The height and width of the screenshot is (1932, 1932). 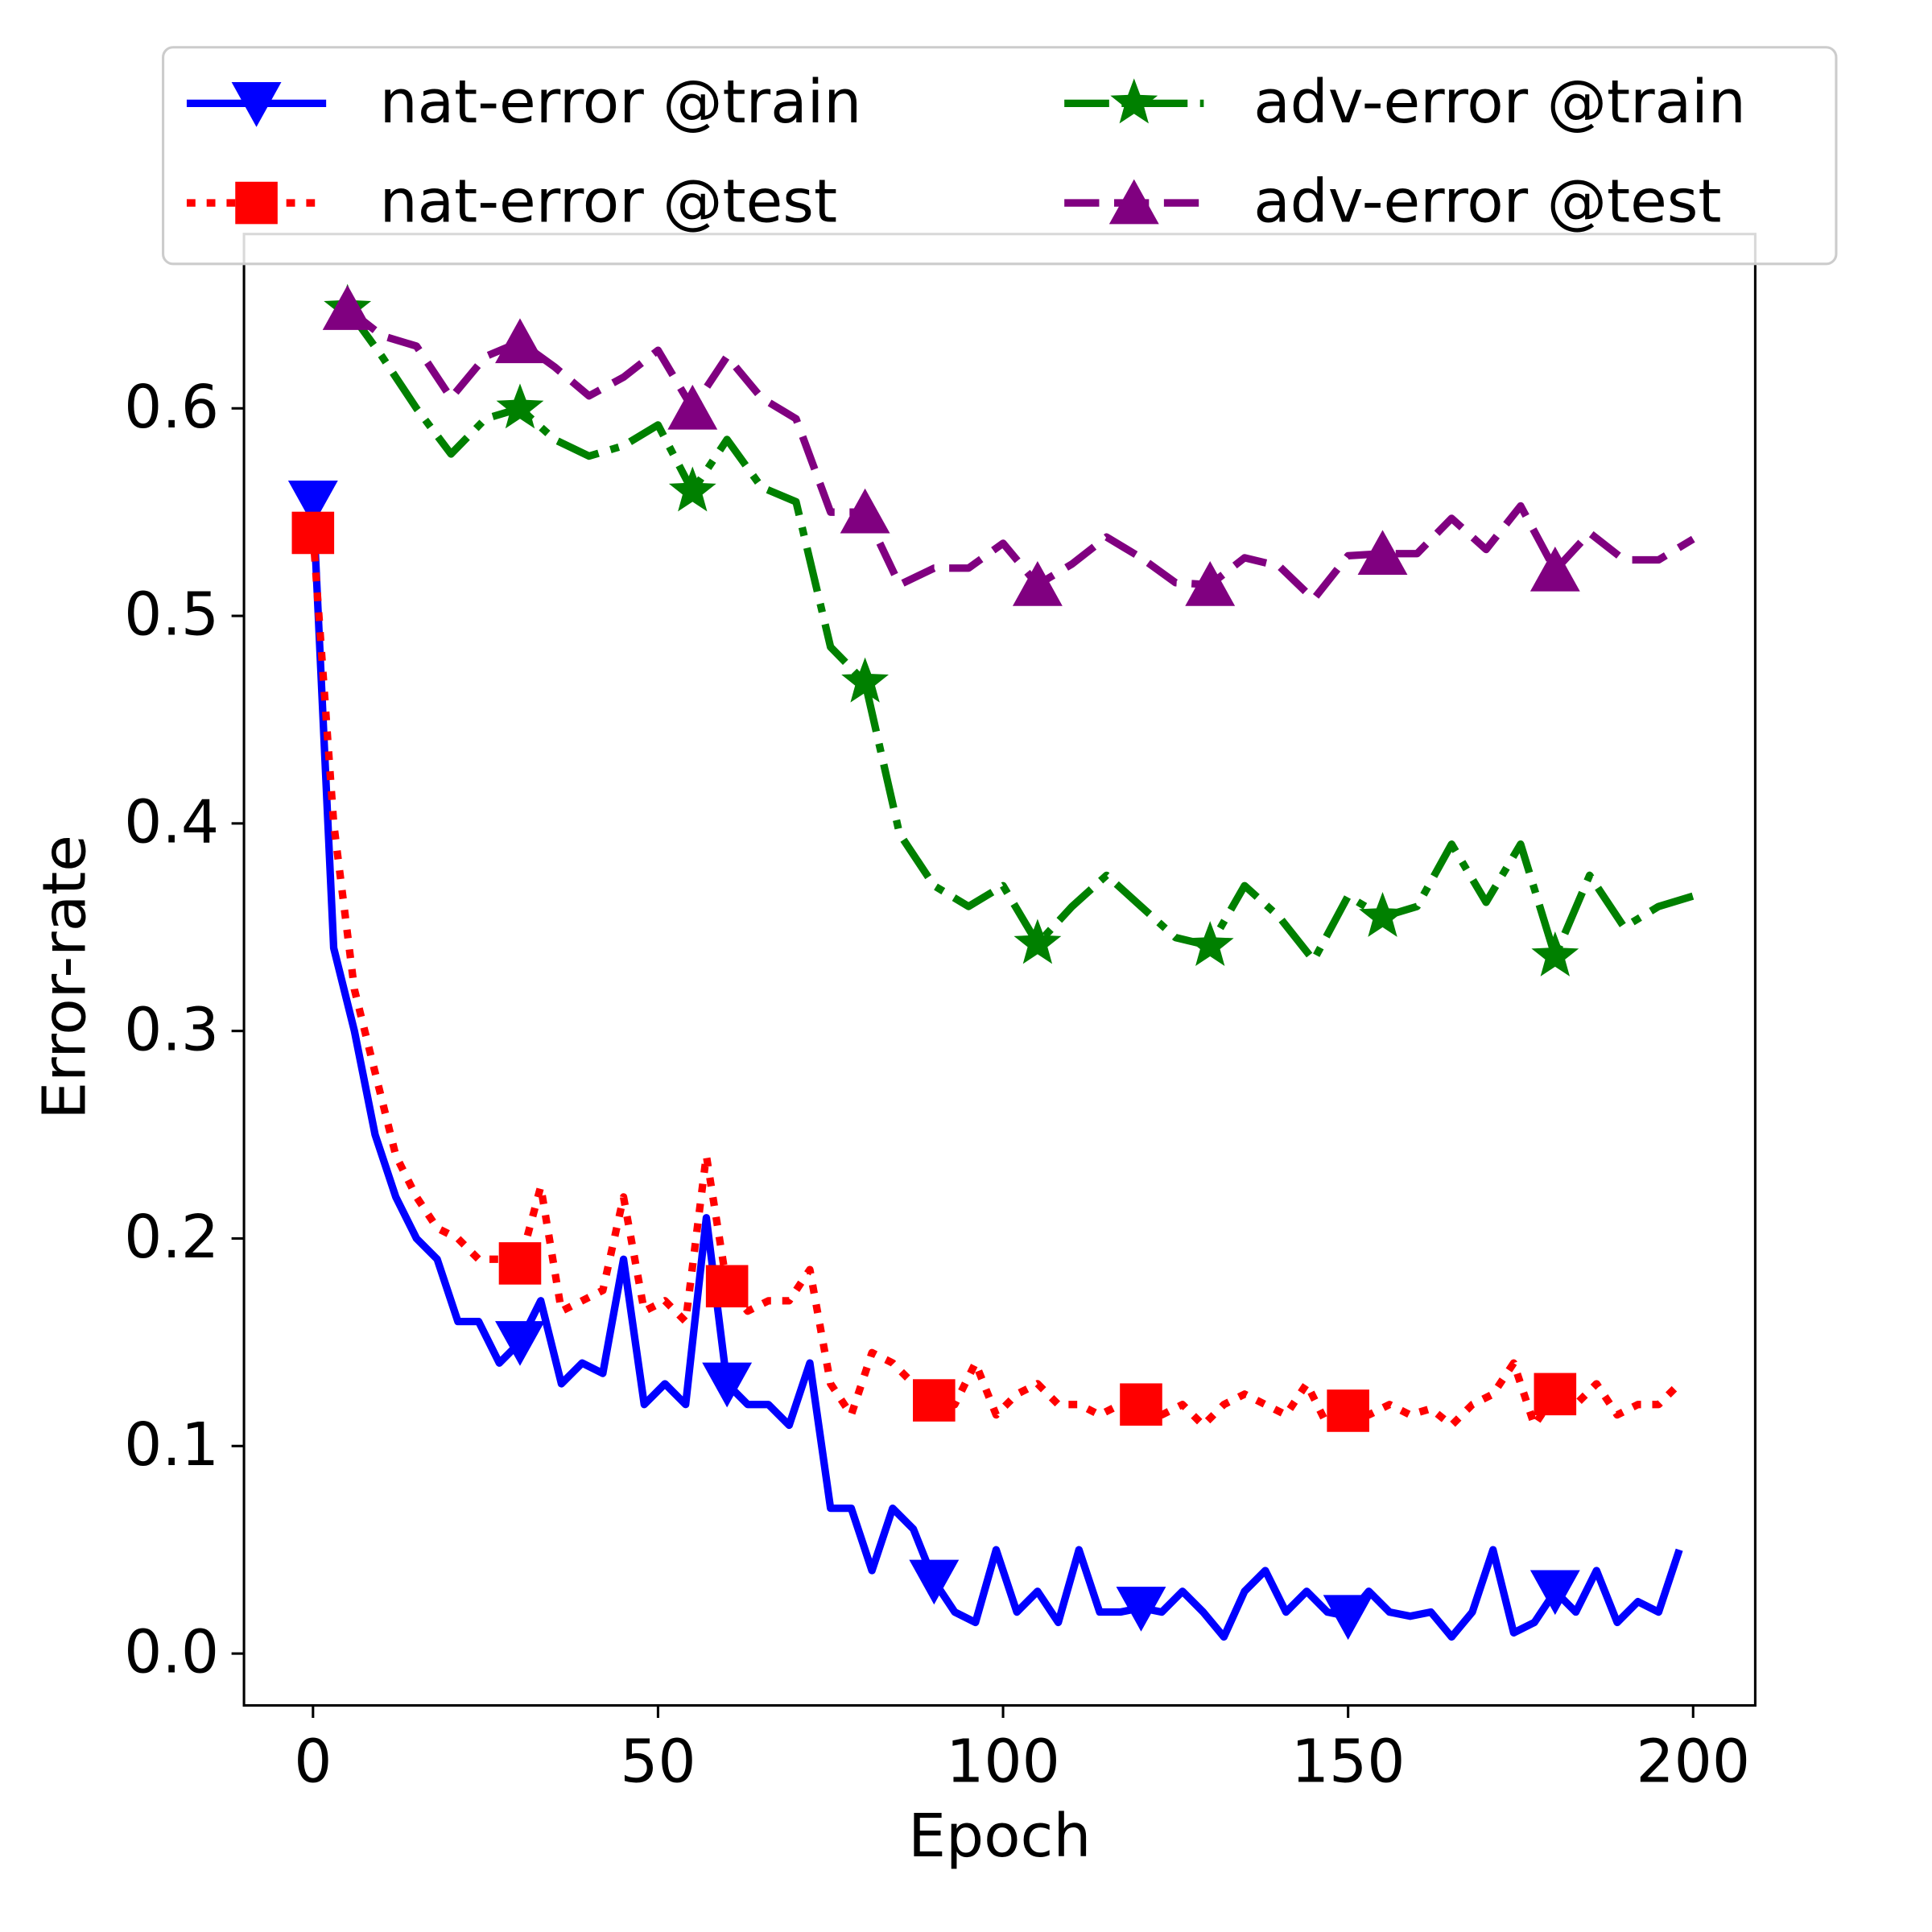 What do you see at coordinates (171, 1652) in the screenshot?
I see `y-tick-label: 0.0` at bounding box center [171, 1652].